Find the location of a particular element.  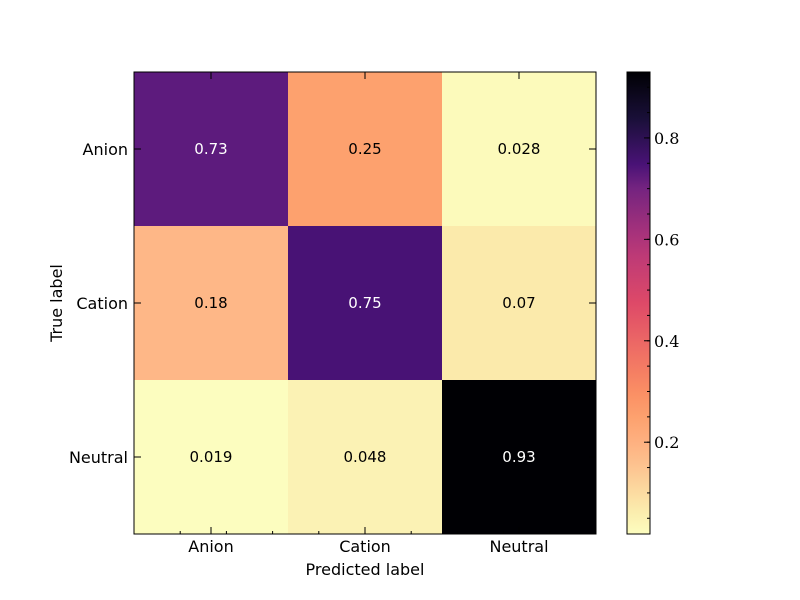

cell-value-label: 0.75 is located at coordinates (364, 303).